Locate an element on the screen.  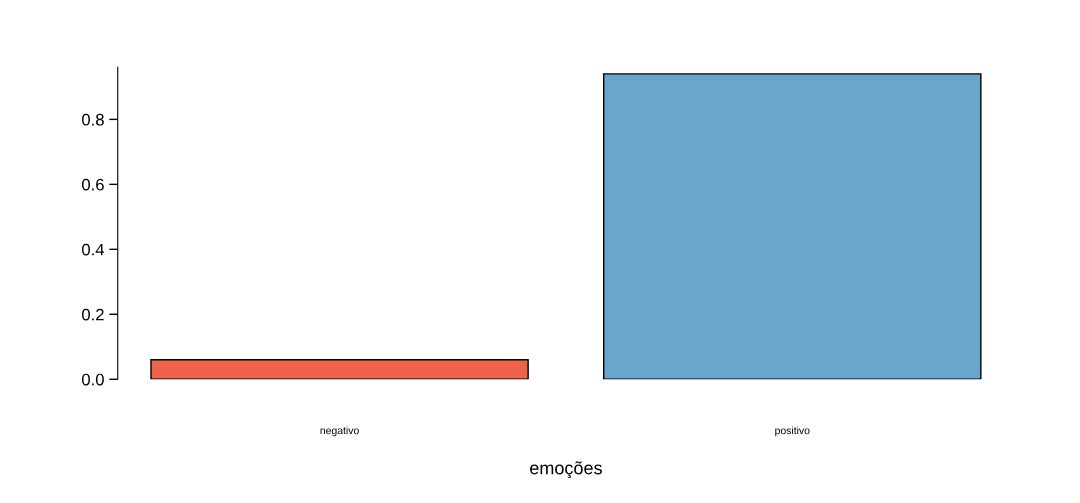
x-tick-label: negativo is located at coordinates (339, 431).